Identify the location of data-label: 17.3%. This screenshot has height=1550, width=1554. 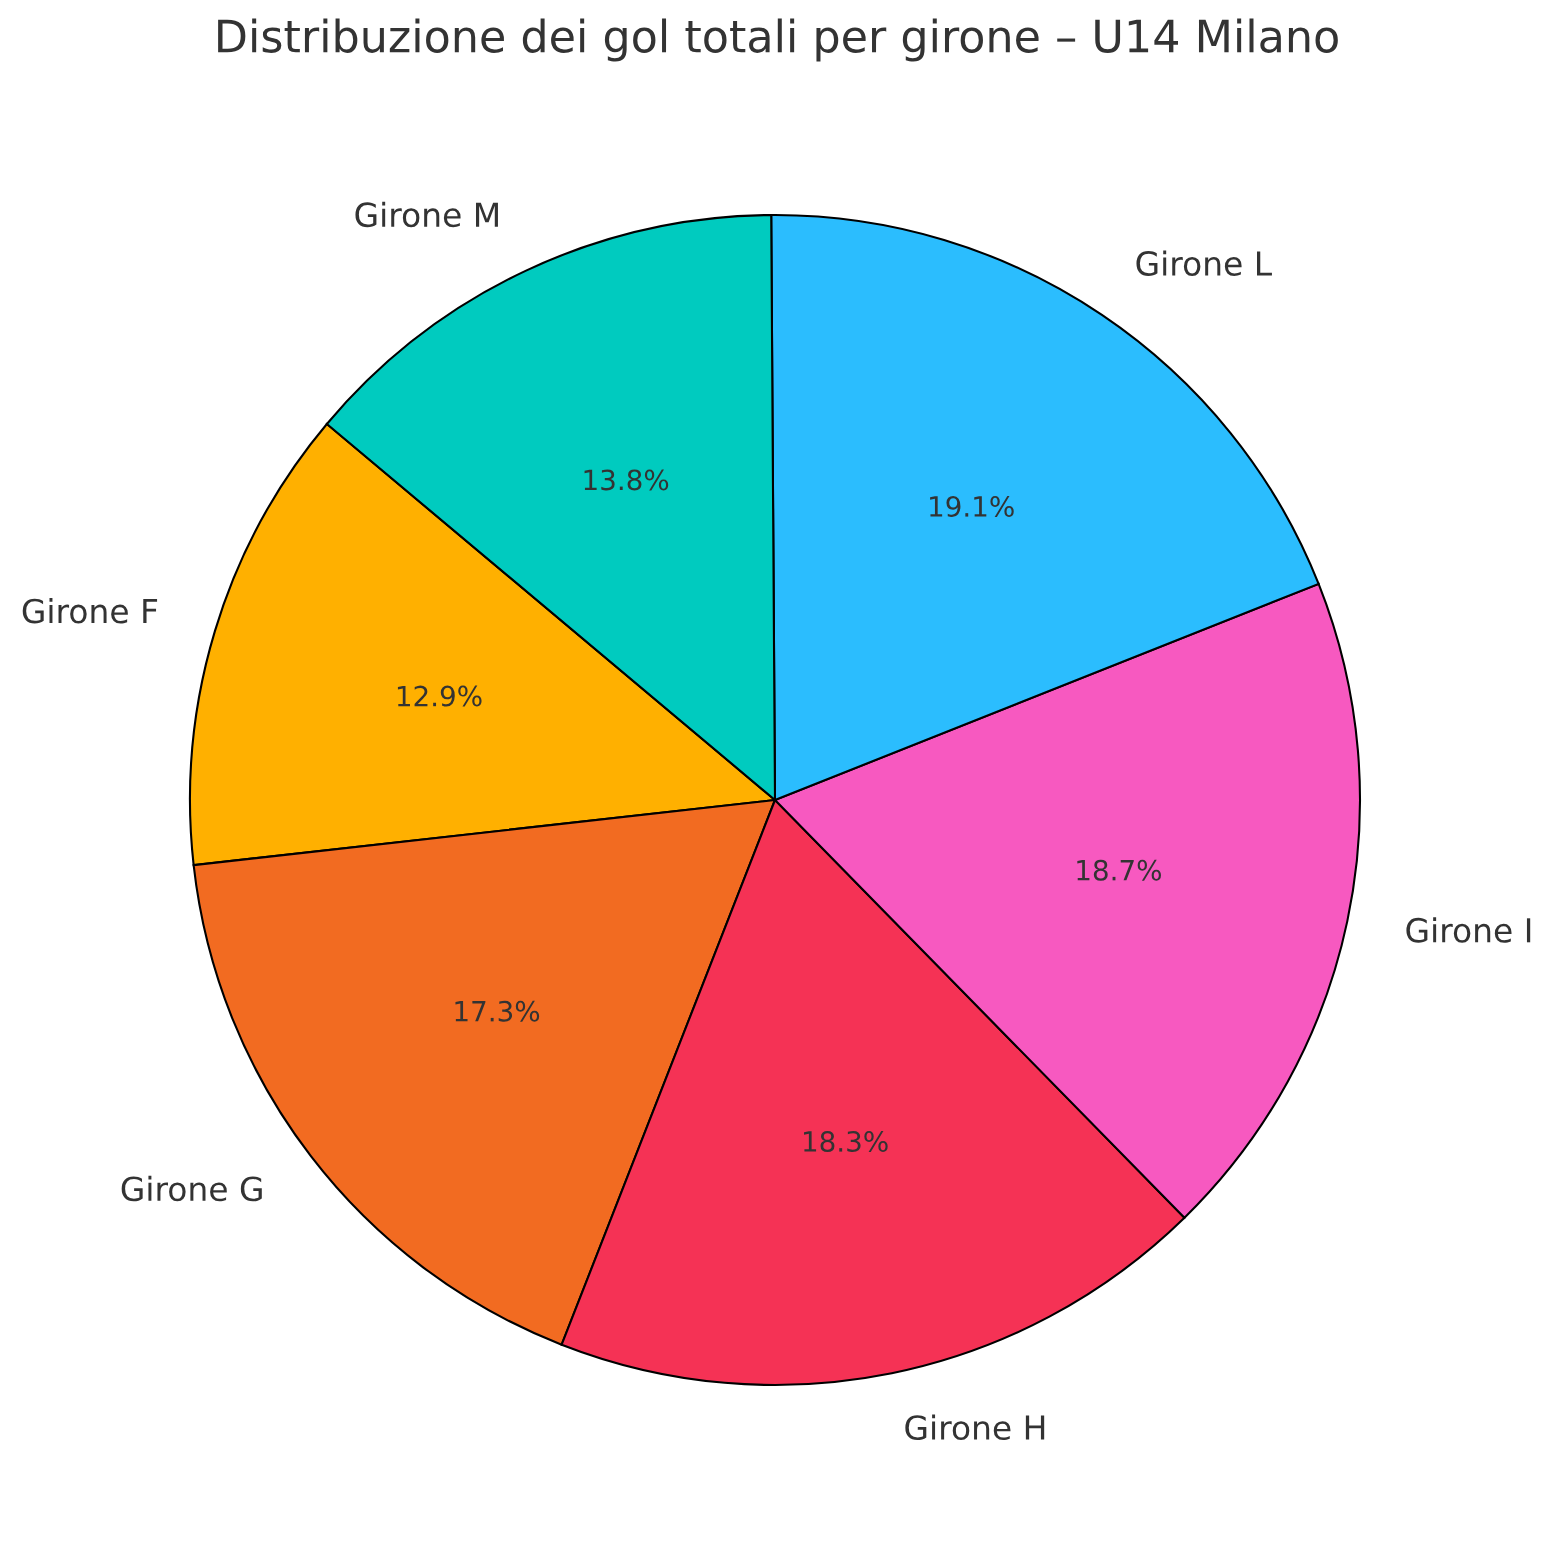
(497, 1011).